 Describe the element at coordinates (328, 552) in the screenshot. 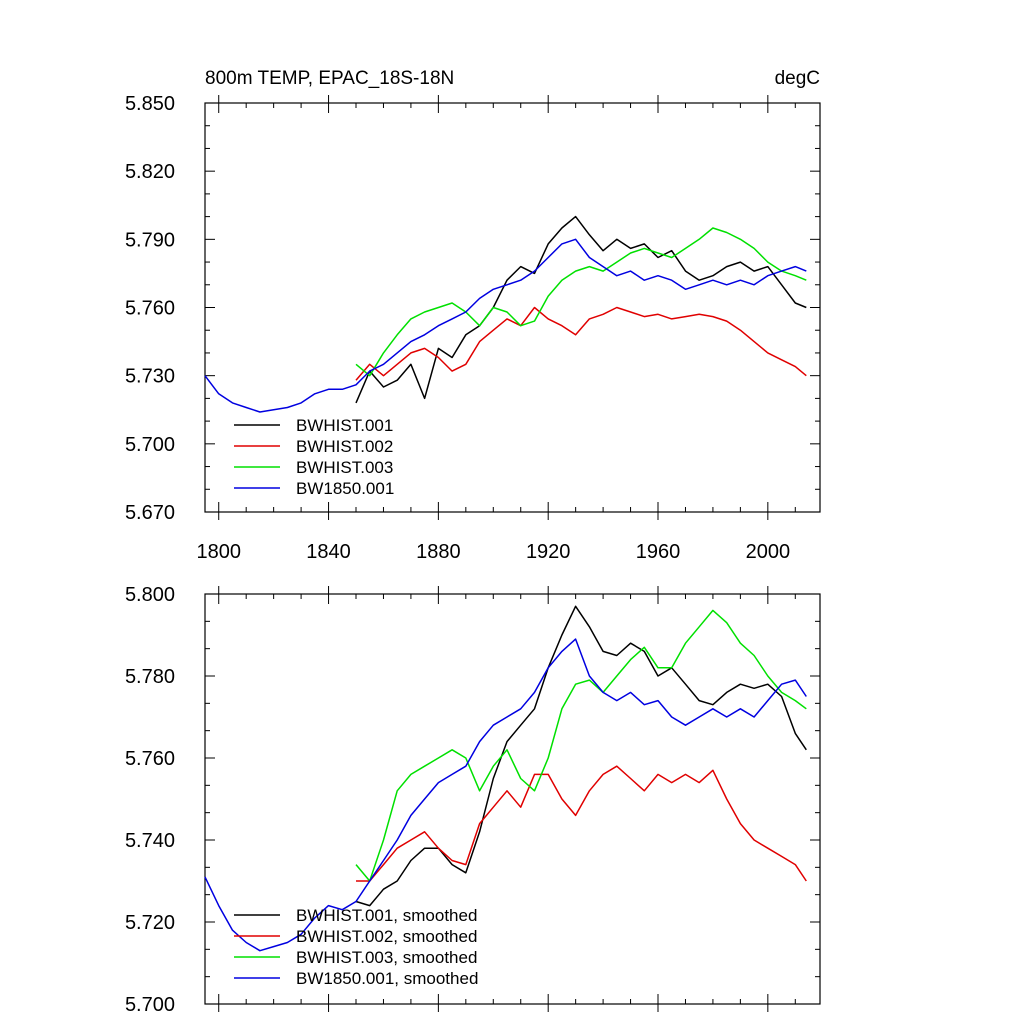

I see `x-tick-label: 1840` at that location.